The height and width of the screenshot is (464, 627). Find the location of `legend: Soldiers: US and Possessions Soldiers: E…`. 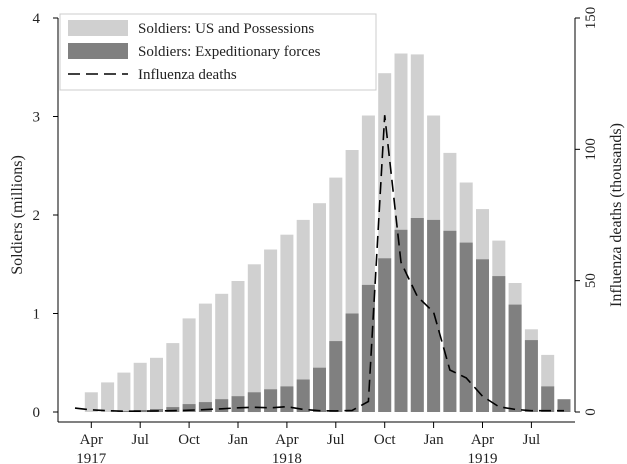

legend: Soldiers: US and Possessions Soldiers: E… is located at coordinates (218, 52).